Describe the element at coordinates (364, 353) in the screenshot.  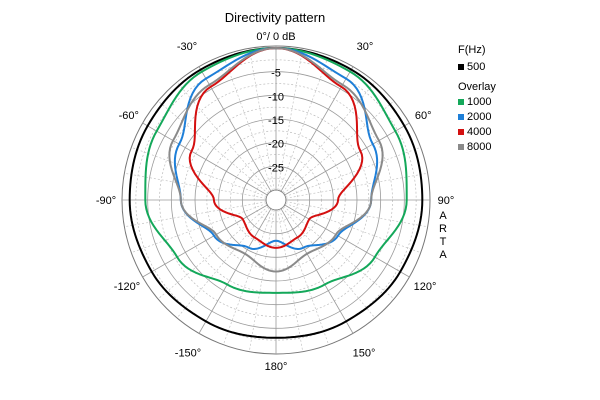
I see `angle-label: 150°` at that location.